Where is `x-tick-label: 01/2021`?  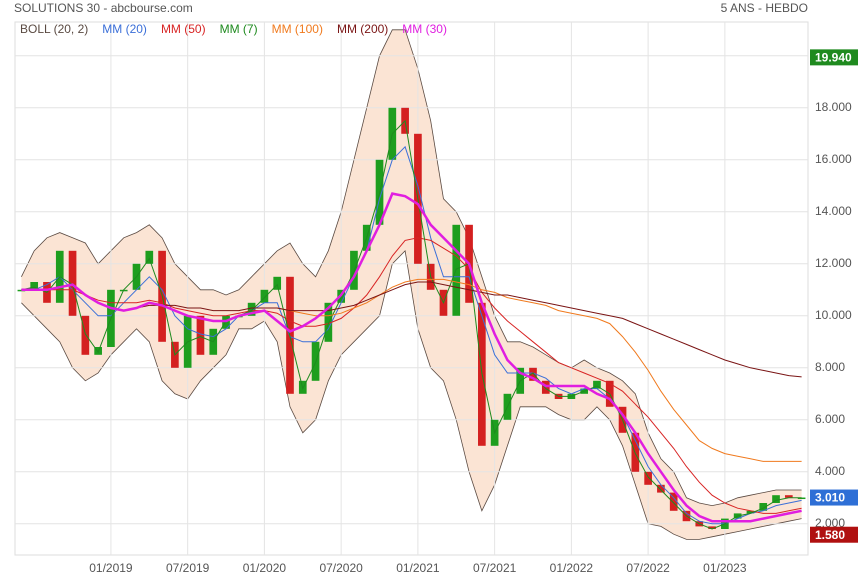
x-tick-label: 01/2021 is located at coordinates (418, 568).